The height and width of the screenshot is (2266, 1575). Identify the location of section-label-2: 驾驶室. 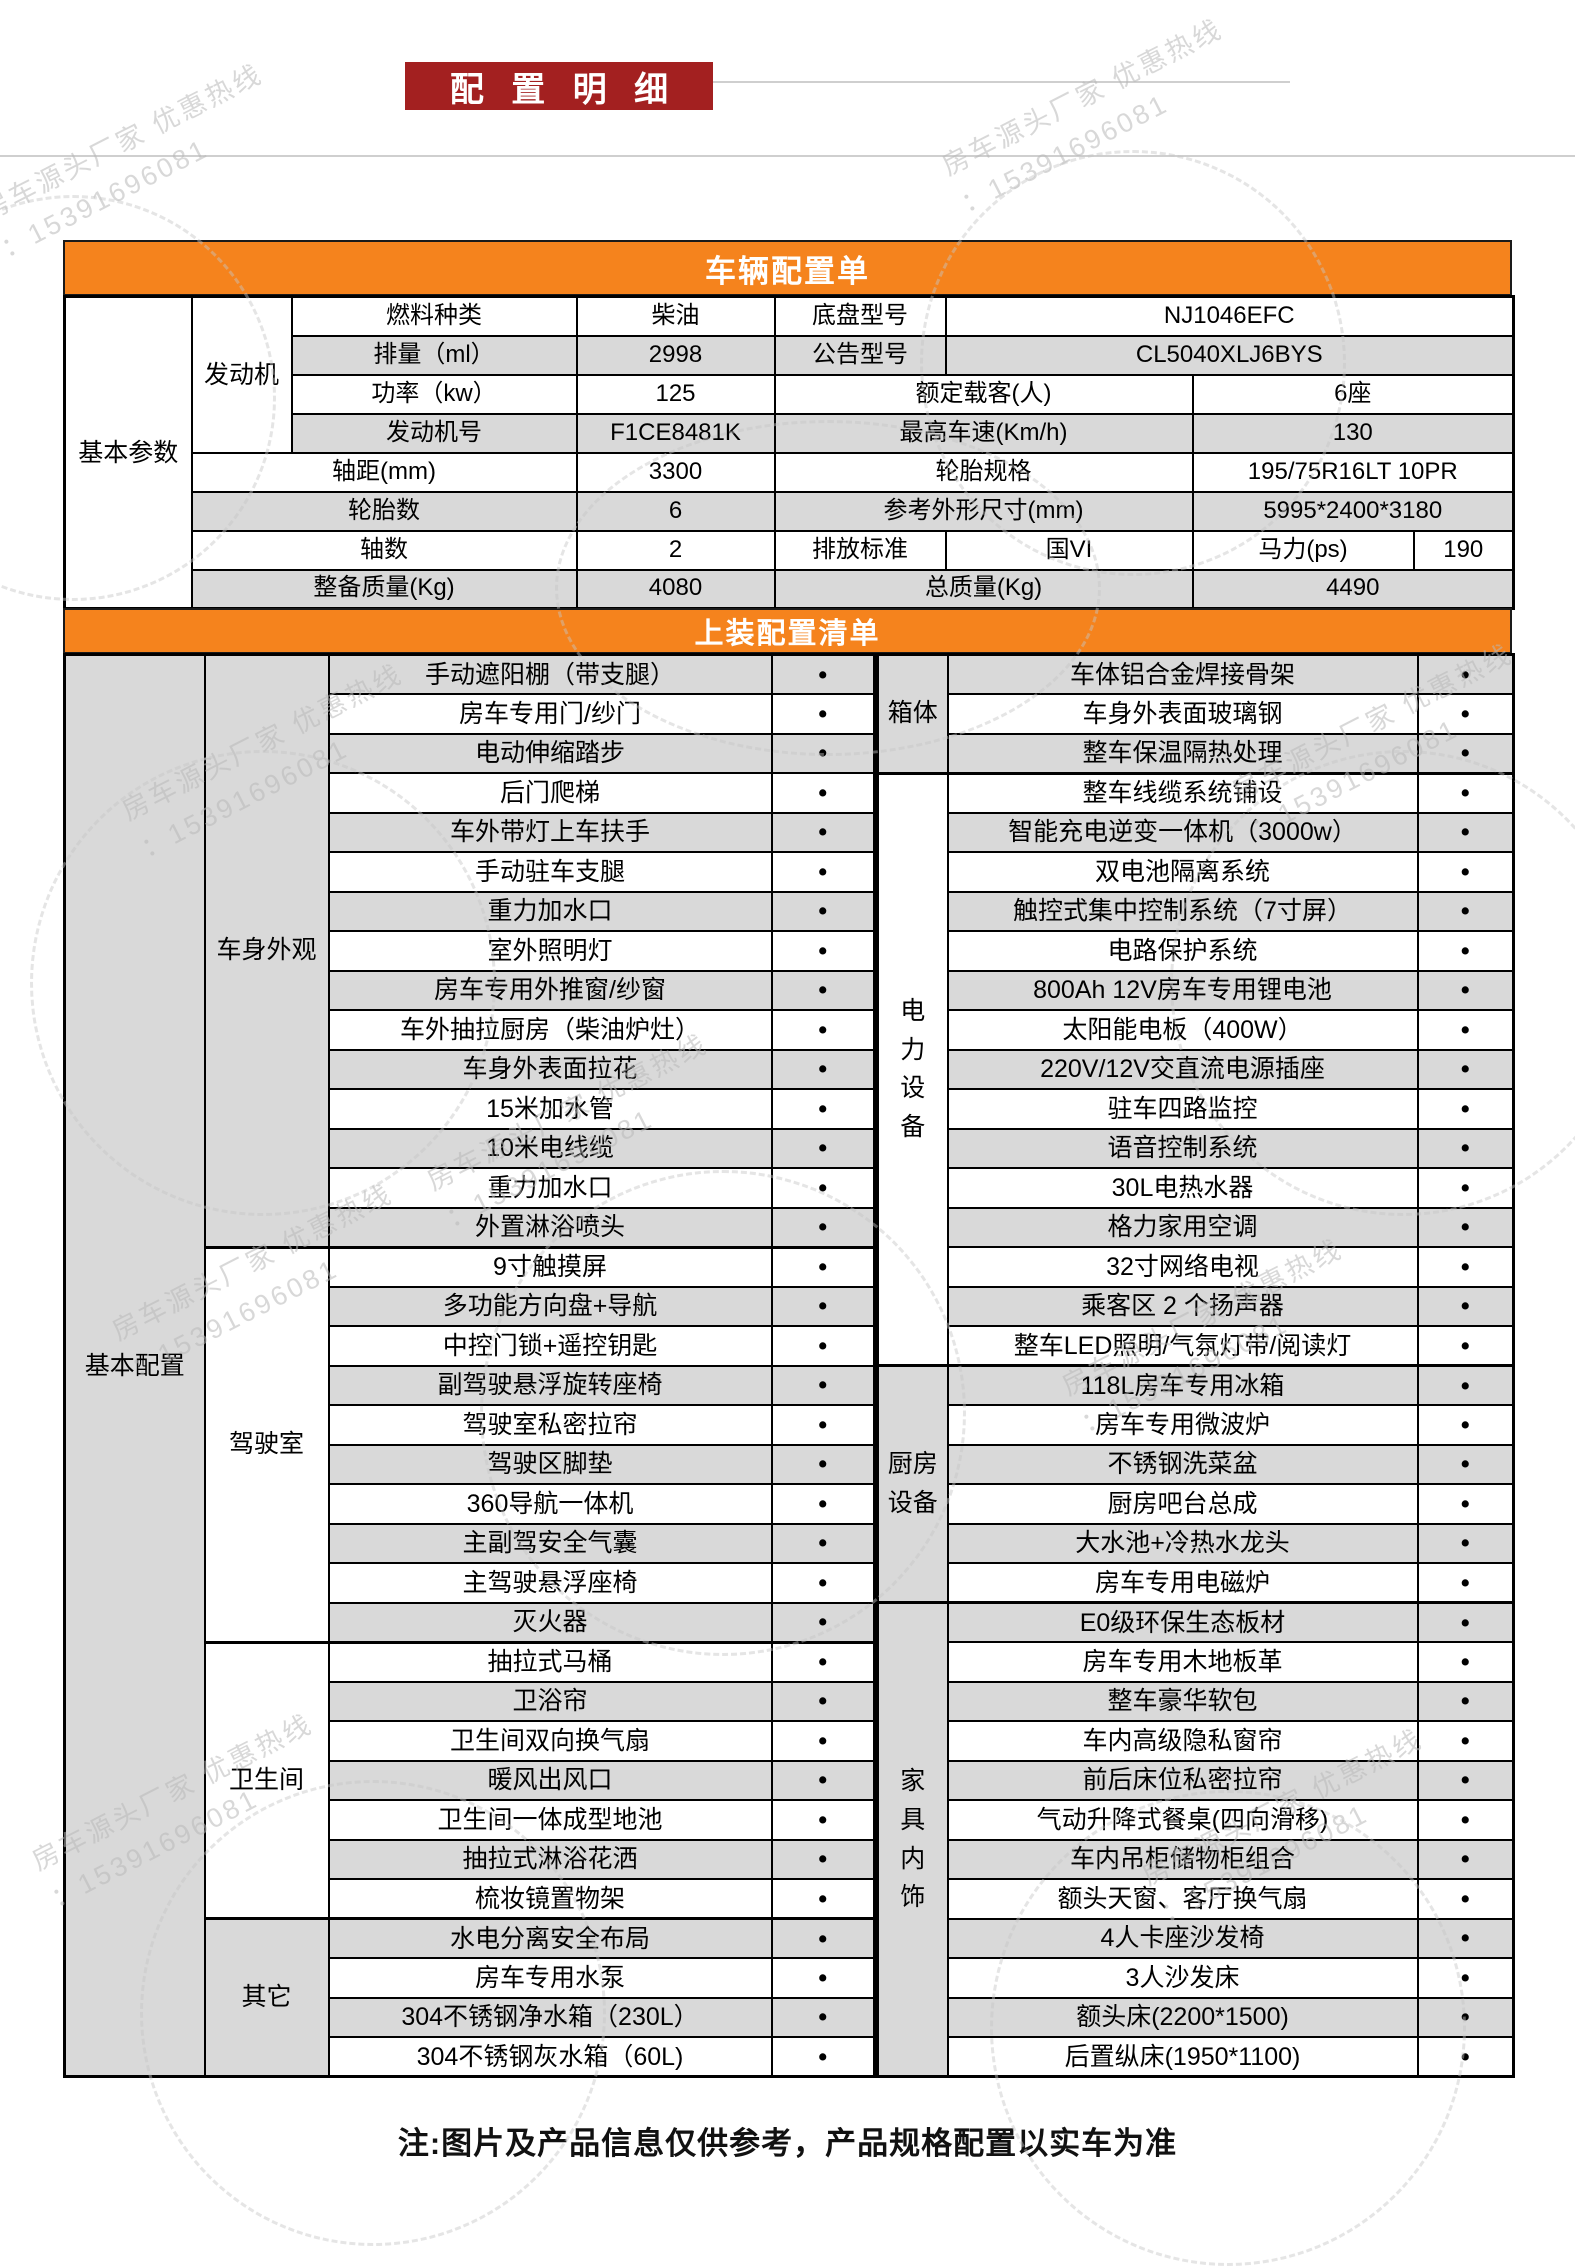
(266, 1444).